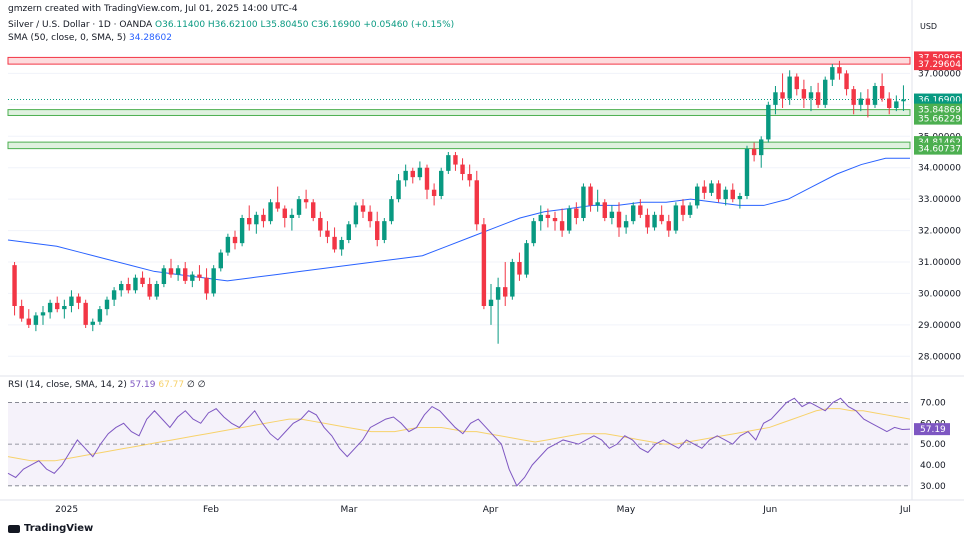  I want to click on price-label-text: 34.60737, so click(939, 150).